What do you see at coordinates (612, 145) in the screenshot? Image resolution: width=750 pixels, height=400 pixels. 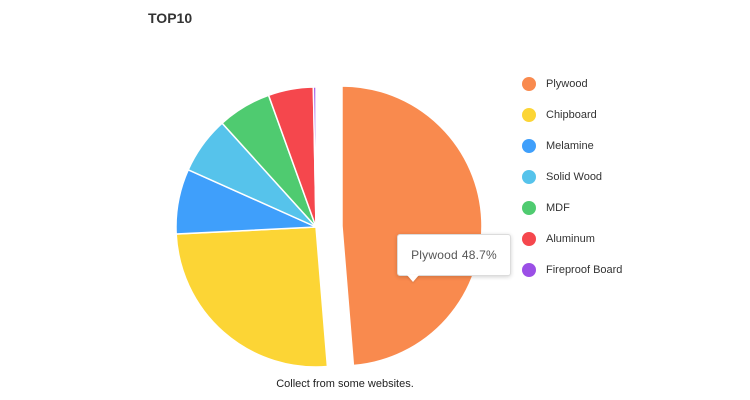 I see `legend-item-melamine: Melamine` at bounding box center [612, 145].